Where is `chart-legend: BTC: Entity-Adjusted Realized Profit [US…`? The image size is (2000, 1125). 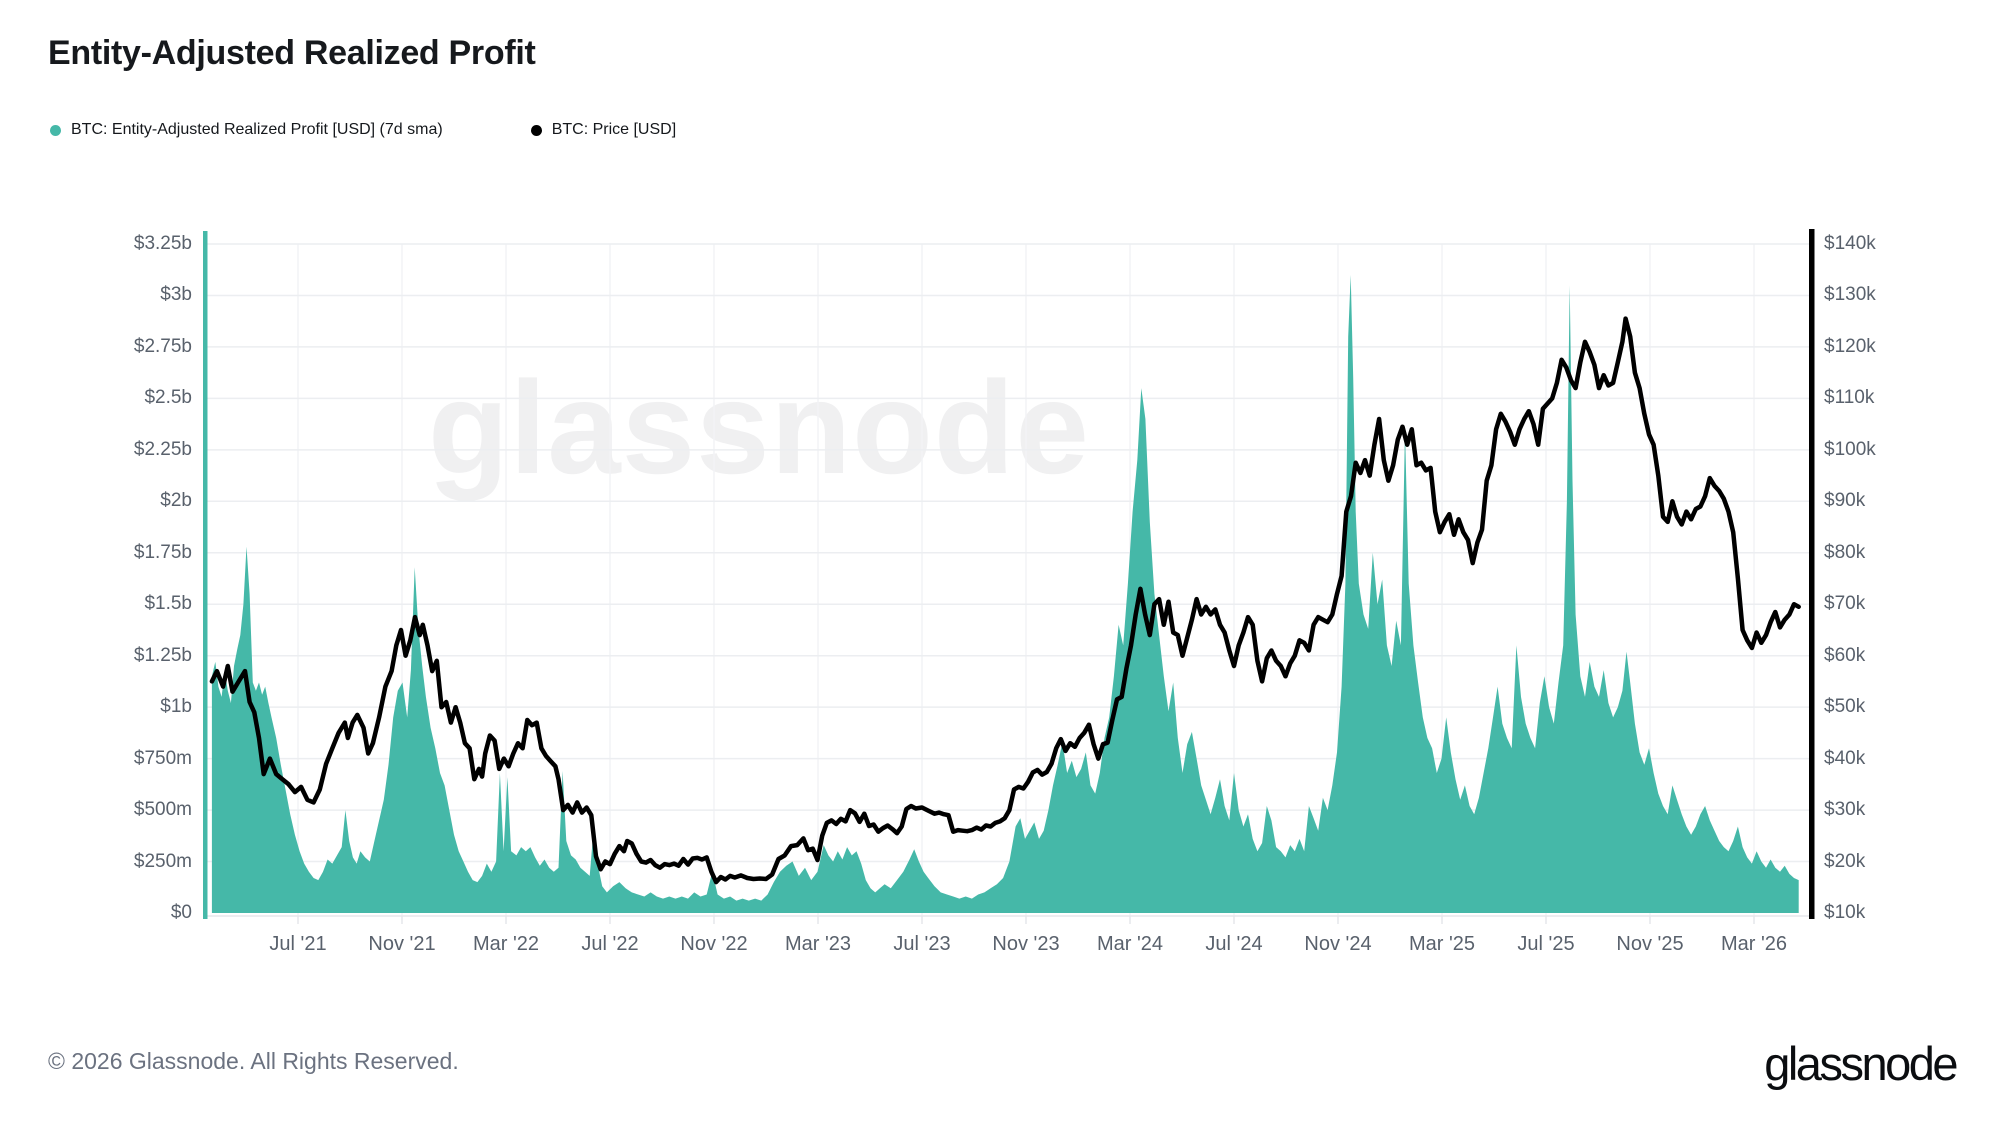 chart-legend: BTC: Entity-Adjusted Realized Profit [US… is located at coordinates (363, 130).